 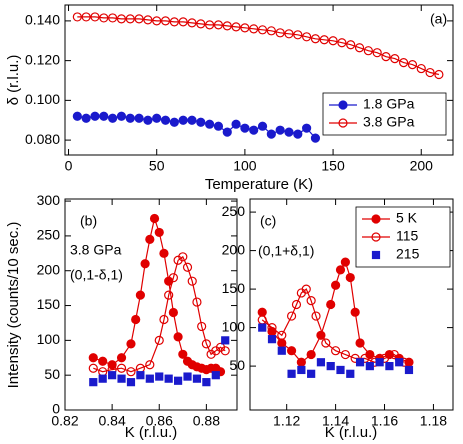 I want to click on y-tick-label: 0.120, so click(x=42, y=59).